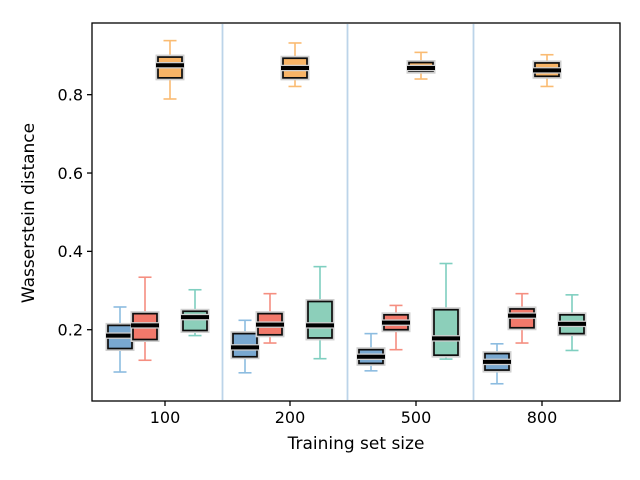 Image resolution: width=640 pixels, height=480 pixels. I want to click on y-axis-label: Wasserstein distance, so click(29, 213).